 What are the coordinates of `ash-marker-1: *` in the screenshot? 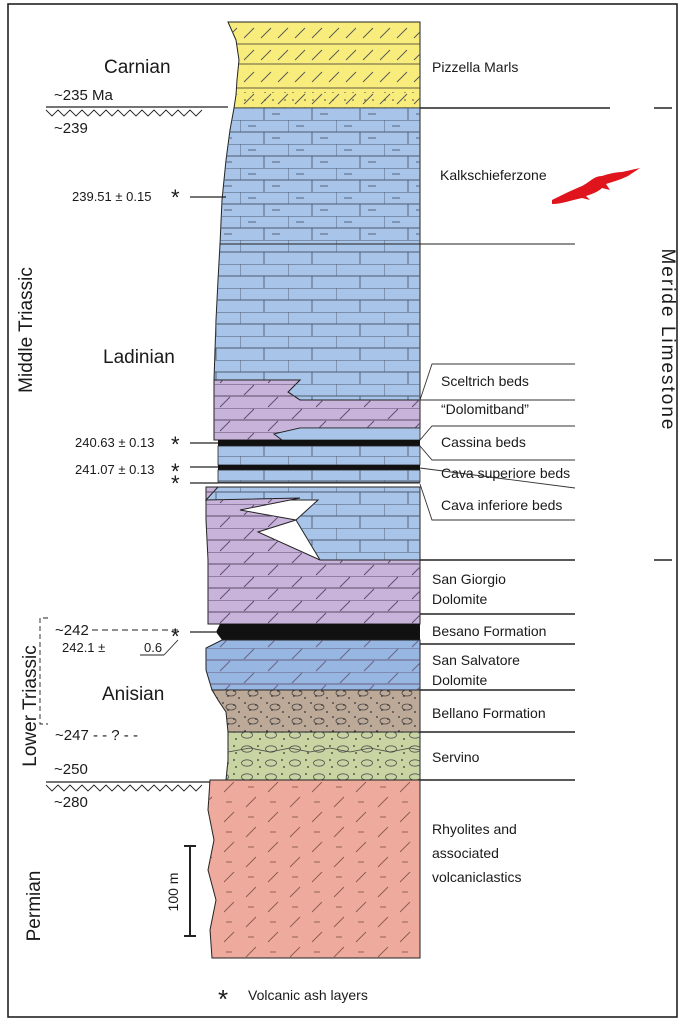 It's located at (175, 197).